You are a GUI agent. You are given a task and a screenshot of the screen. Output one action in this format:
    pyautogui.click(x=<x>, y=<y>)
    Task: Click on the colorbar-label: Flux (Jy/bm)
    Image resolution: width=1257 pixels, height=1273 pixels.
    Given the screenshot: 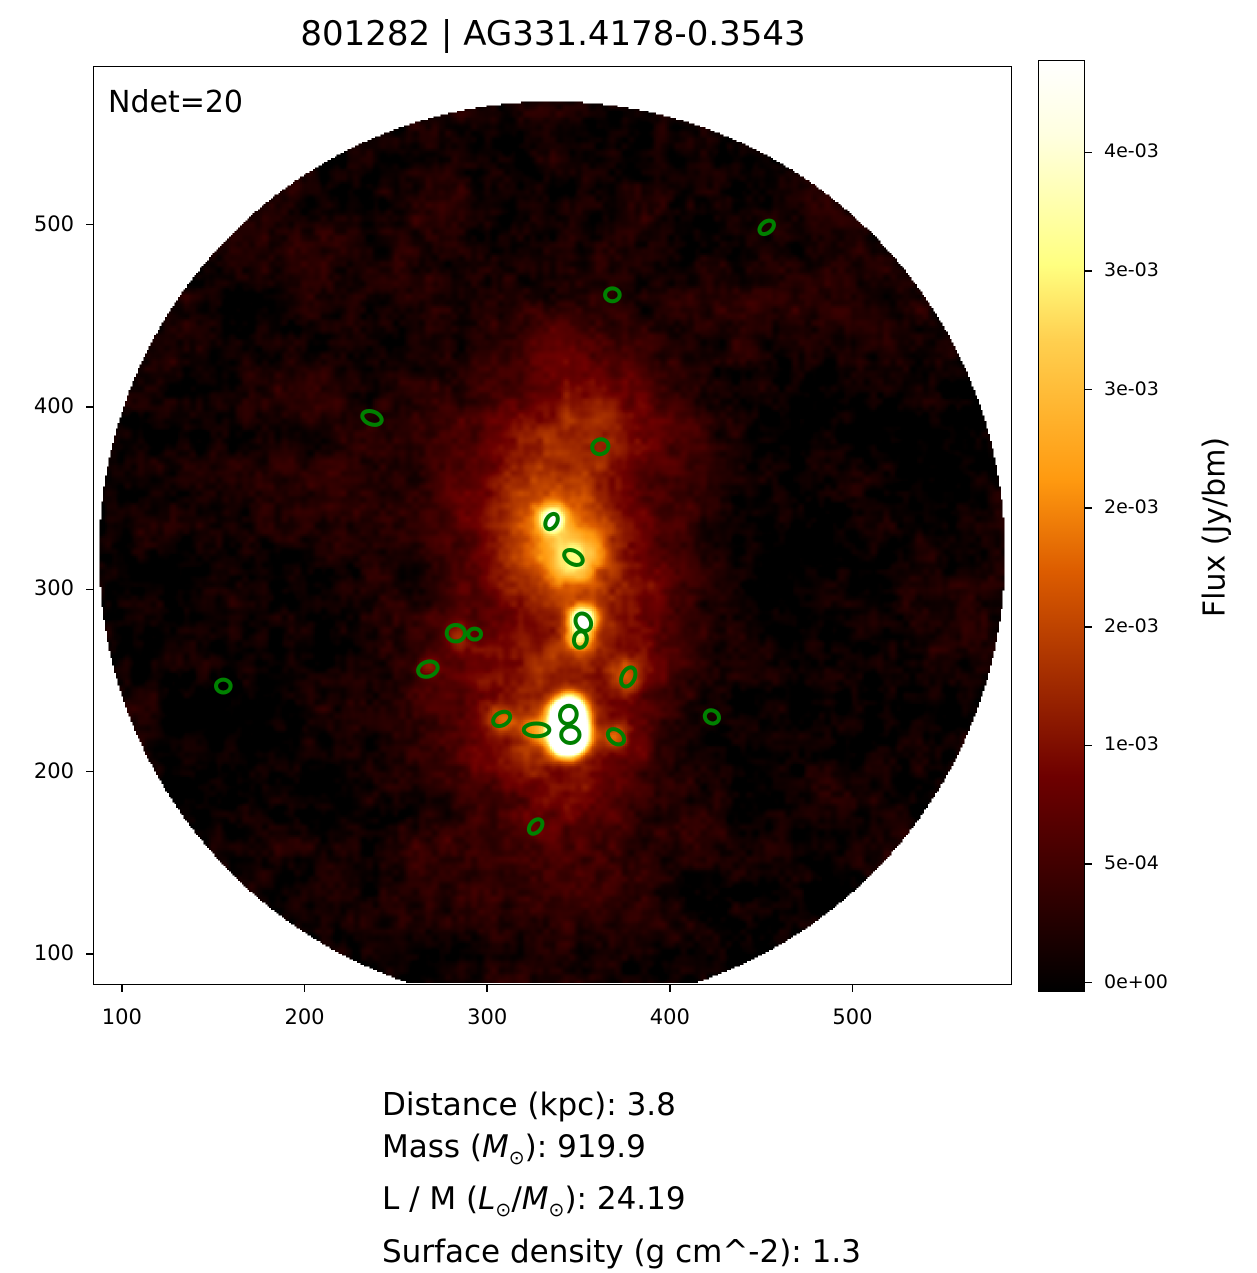 What is the action you would take?
    pyautogui.click(x=1215, y=527)
    